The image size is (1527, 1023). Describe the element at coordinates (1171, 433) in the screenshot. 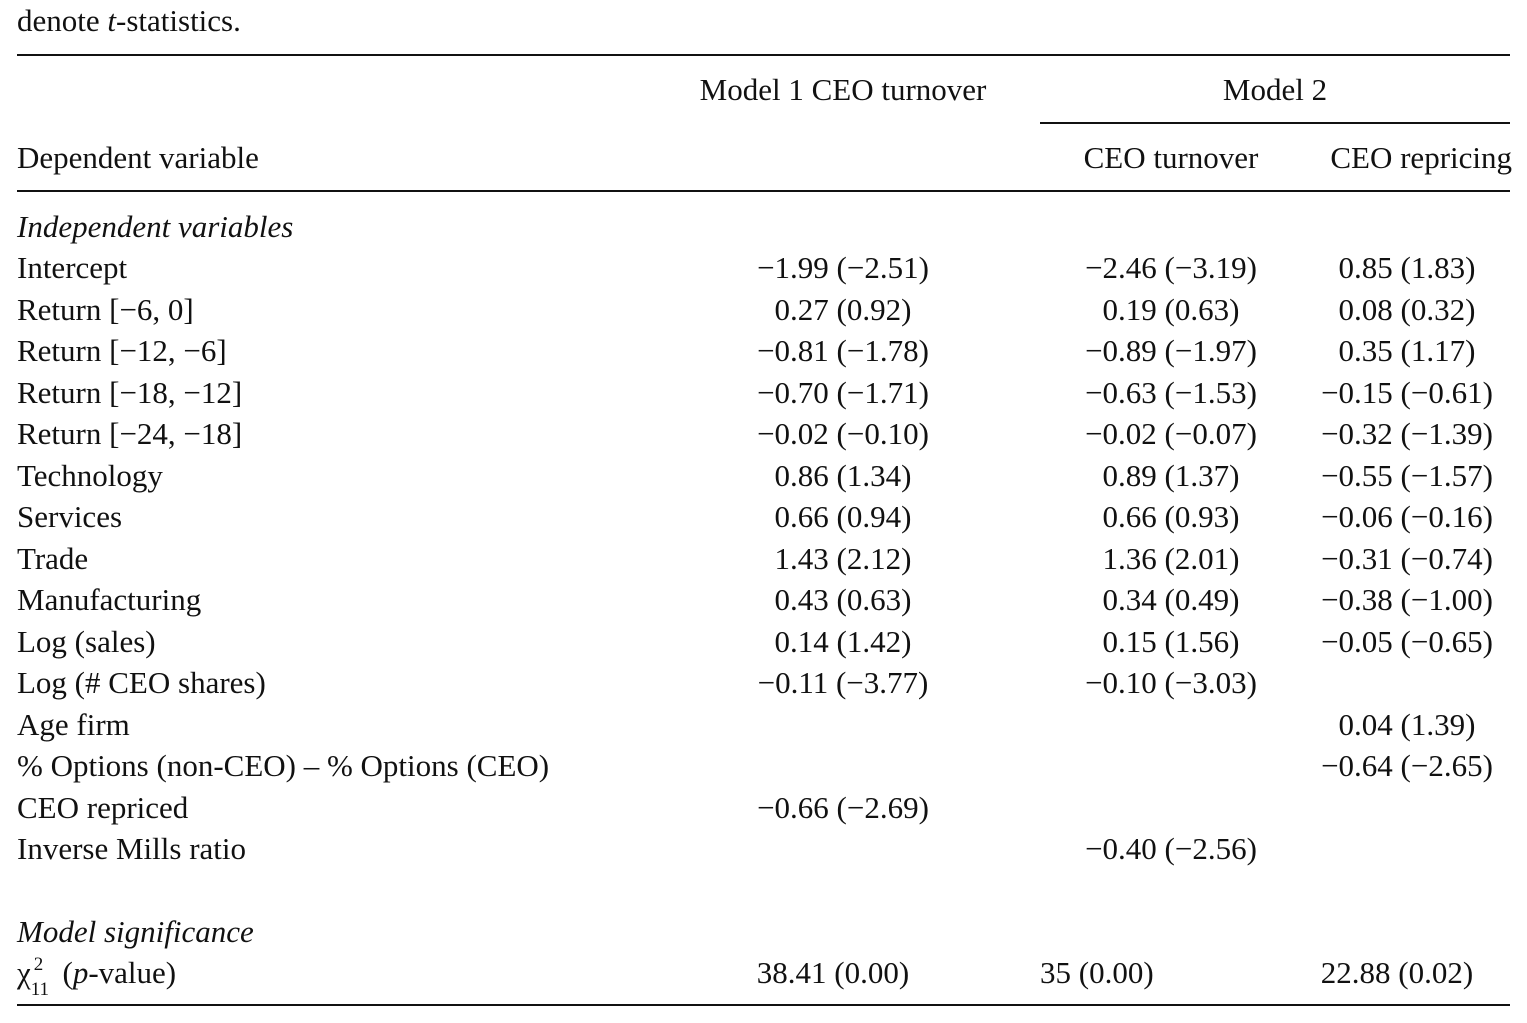

I see `cell-model2-turnover: −0.02 (−0.07)` at that location.